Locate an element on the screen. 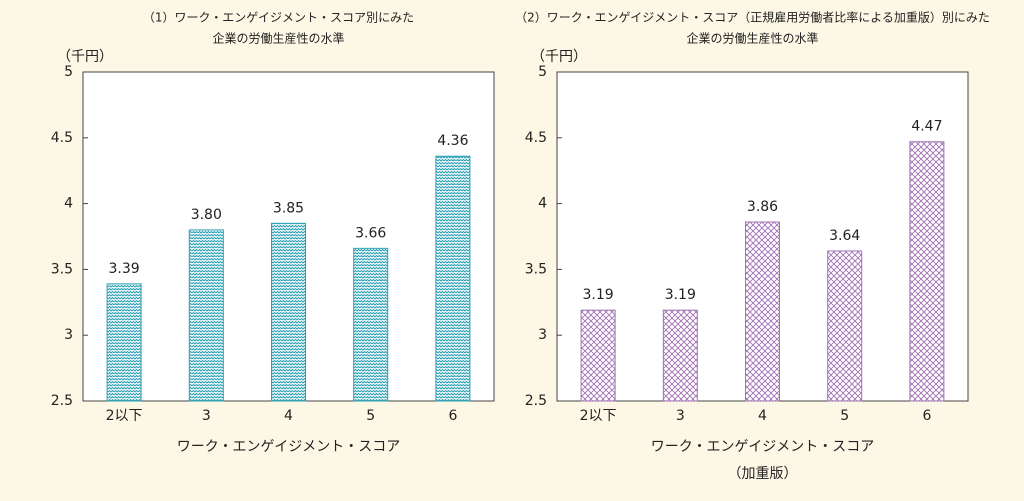 This screenshot has height=501, width=1024. chart-title: （2）ワーク・エンゲイジメント・スコア（正規雇用労働者比率による加重版）別にみた is located at coordinates (752, 17).